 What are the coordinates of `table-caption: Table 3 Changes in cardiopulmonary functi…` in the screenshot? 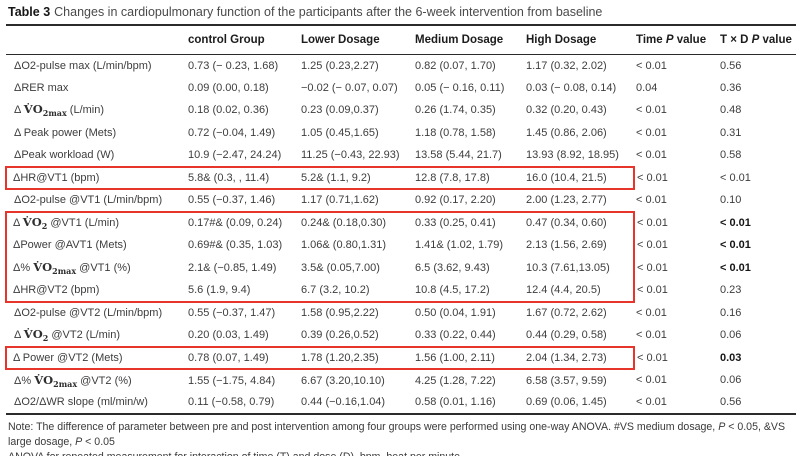 It's located at (400, 14).